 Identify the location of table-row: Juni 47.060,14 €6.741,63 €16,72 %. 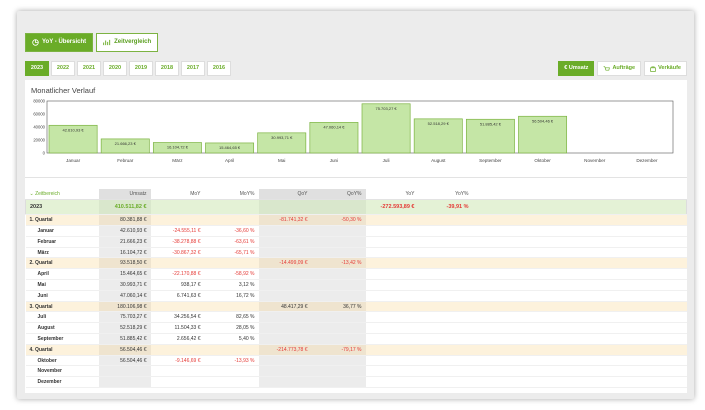
(356, 296).